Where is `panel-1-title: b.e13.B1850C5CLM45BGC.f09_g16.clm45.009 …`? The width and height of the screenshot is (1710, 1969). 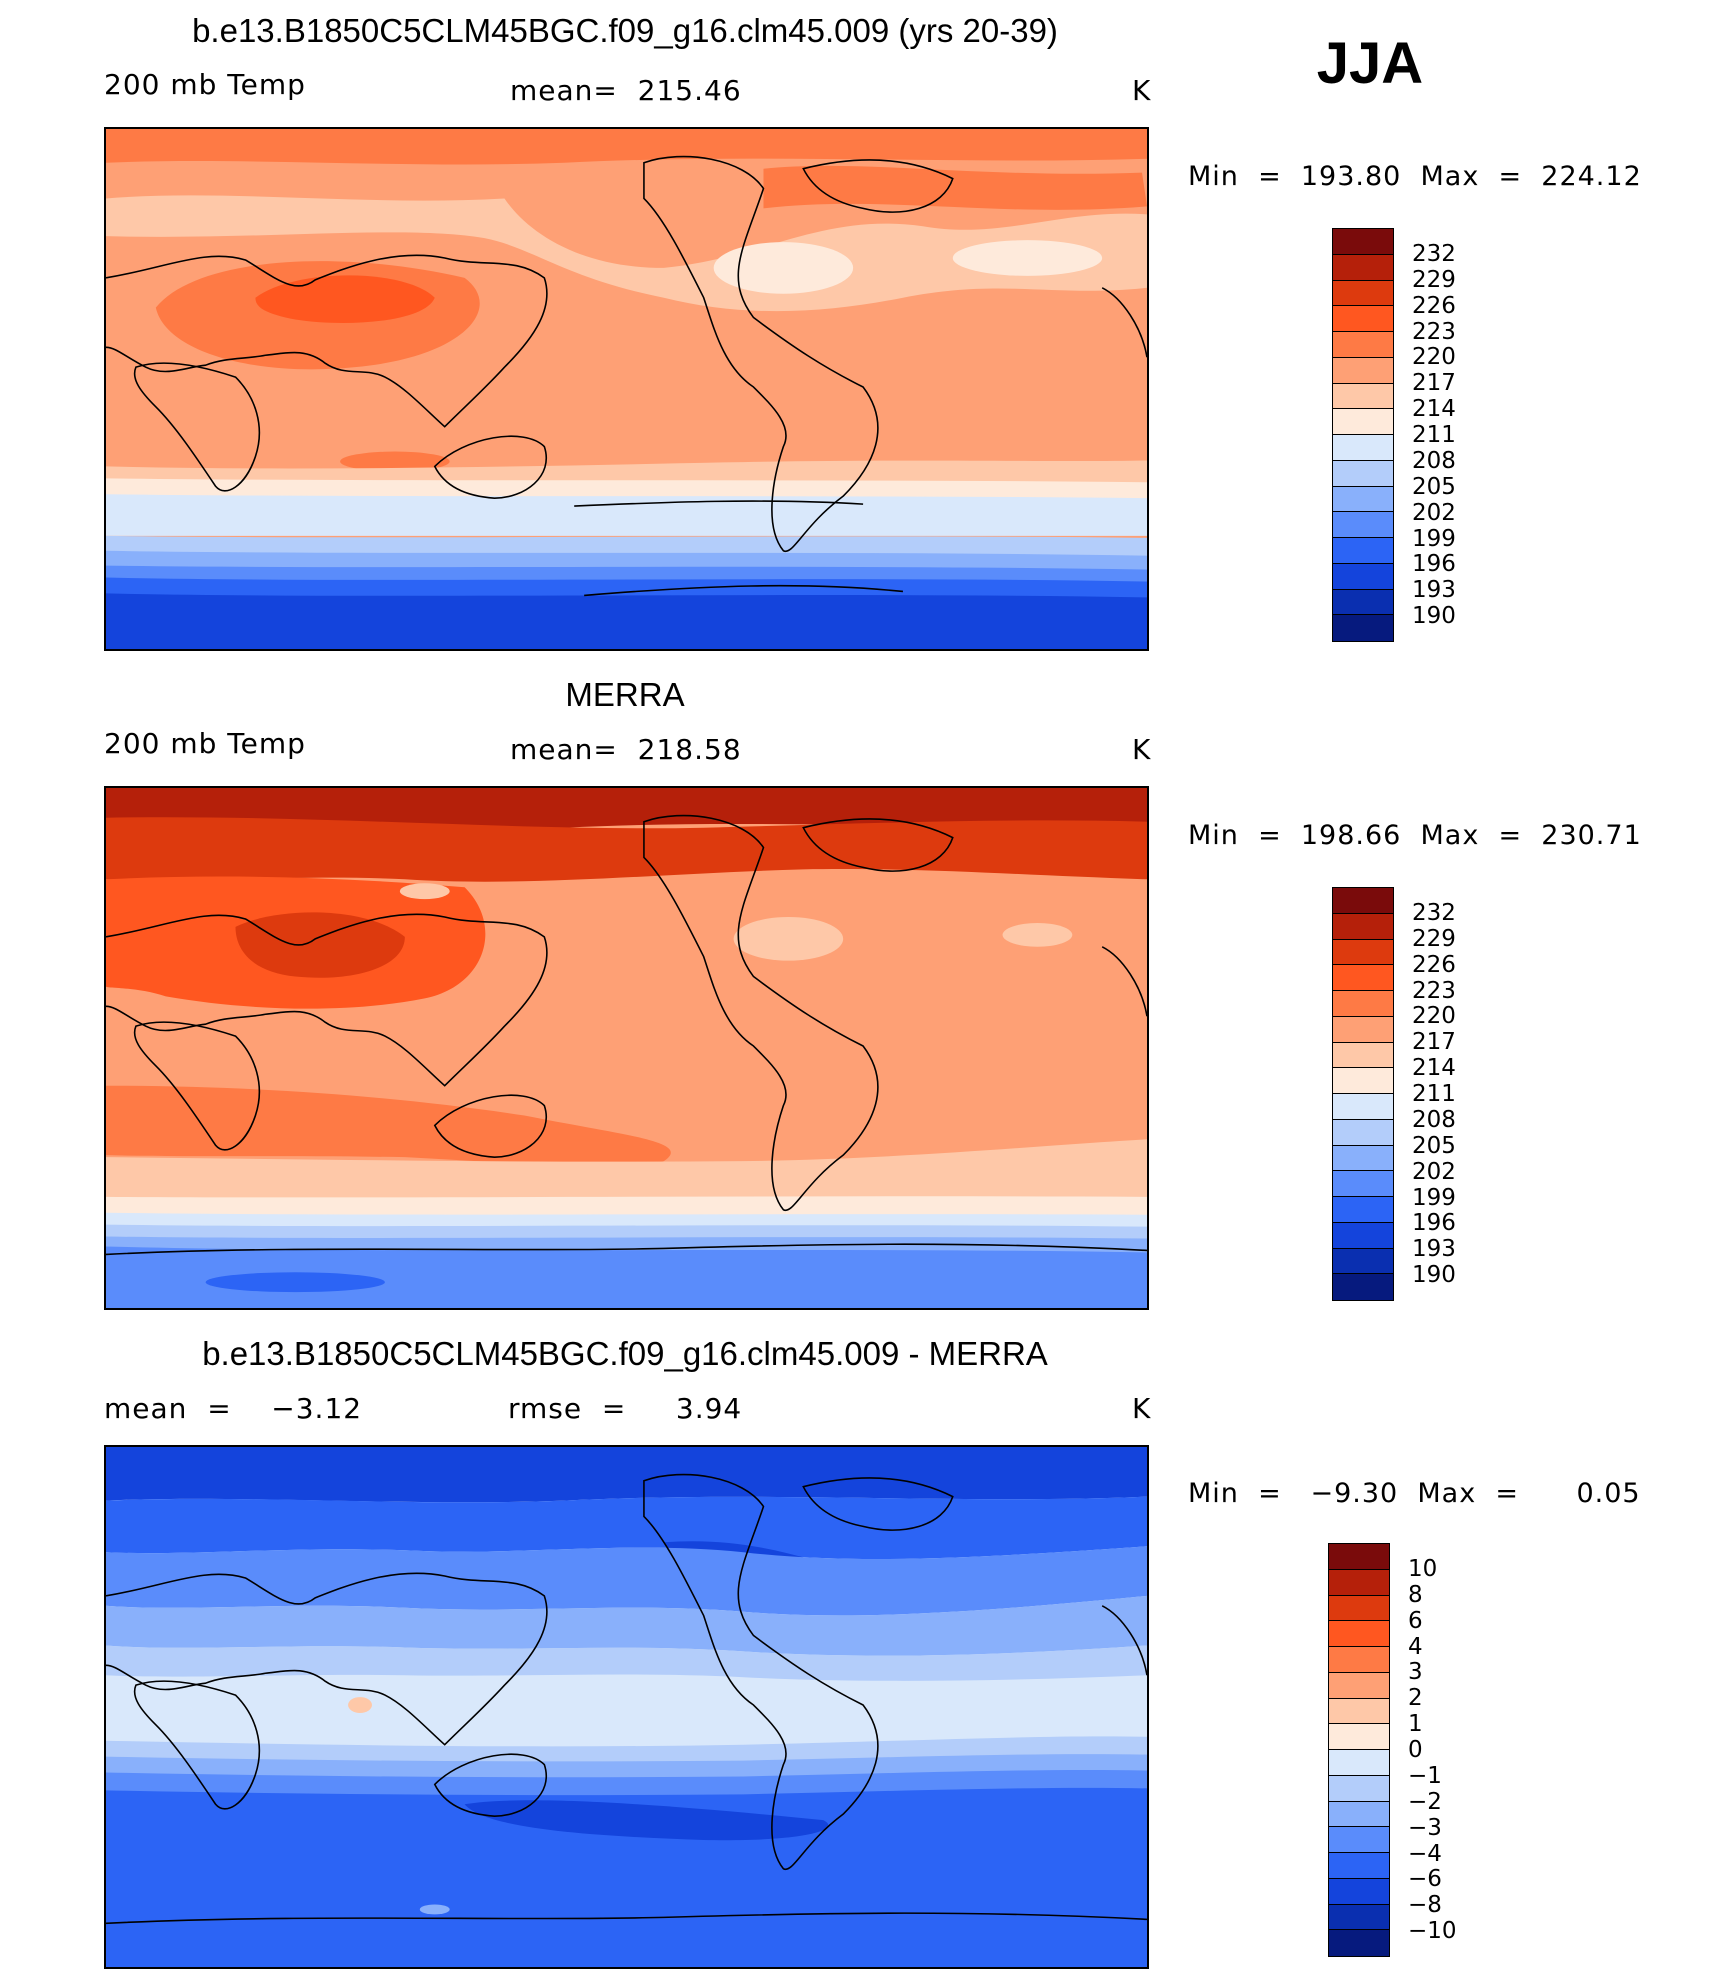
panel-1-title: b.e13.B1850C5CLM45BGC.f09_g16.clm45.009 … is located at coordinates (625, 30).